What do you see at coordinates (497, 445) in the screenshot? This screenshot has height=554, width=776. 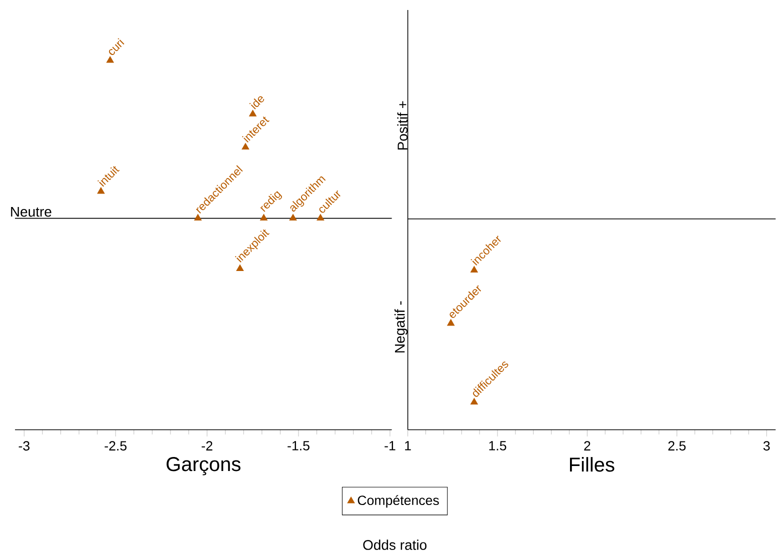 I see `x-tick-label: 1.5` at bounding box center [497, 445].